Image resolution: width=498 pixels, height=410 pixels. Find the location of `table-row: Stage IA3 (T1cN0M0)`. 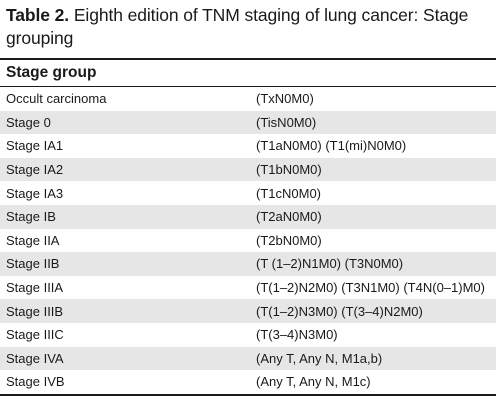

table-row: Stage IA3 (T1cN0M0) is located at coordinates (248, 193).